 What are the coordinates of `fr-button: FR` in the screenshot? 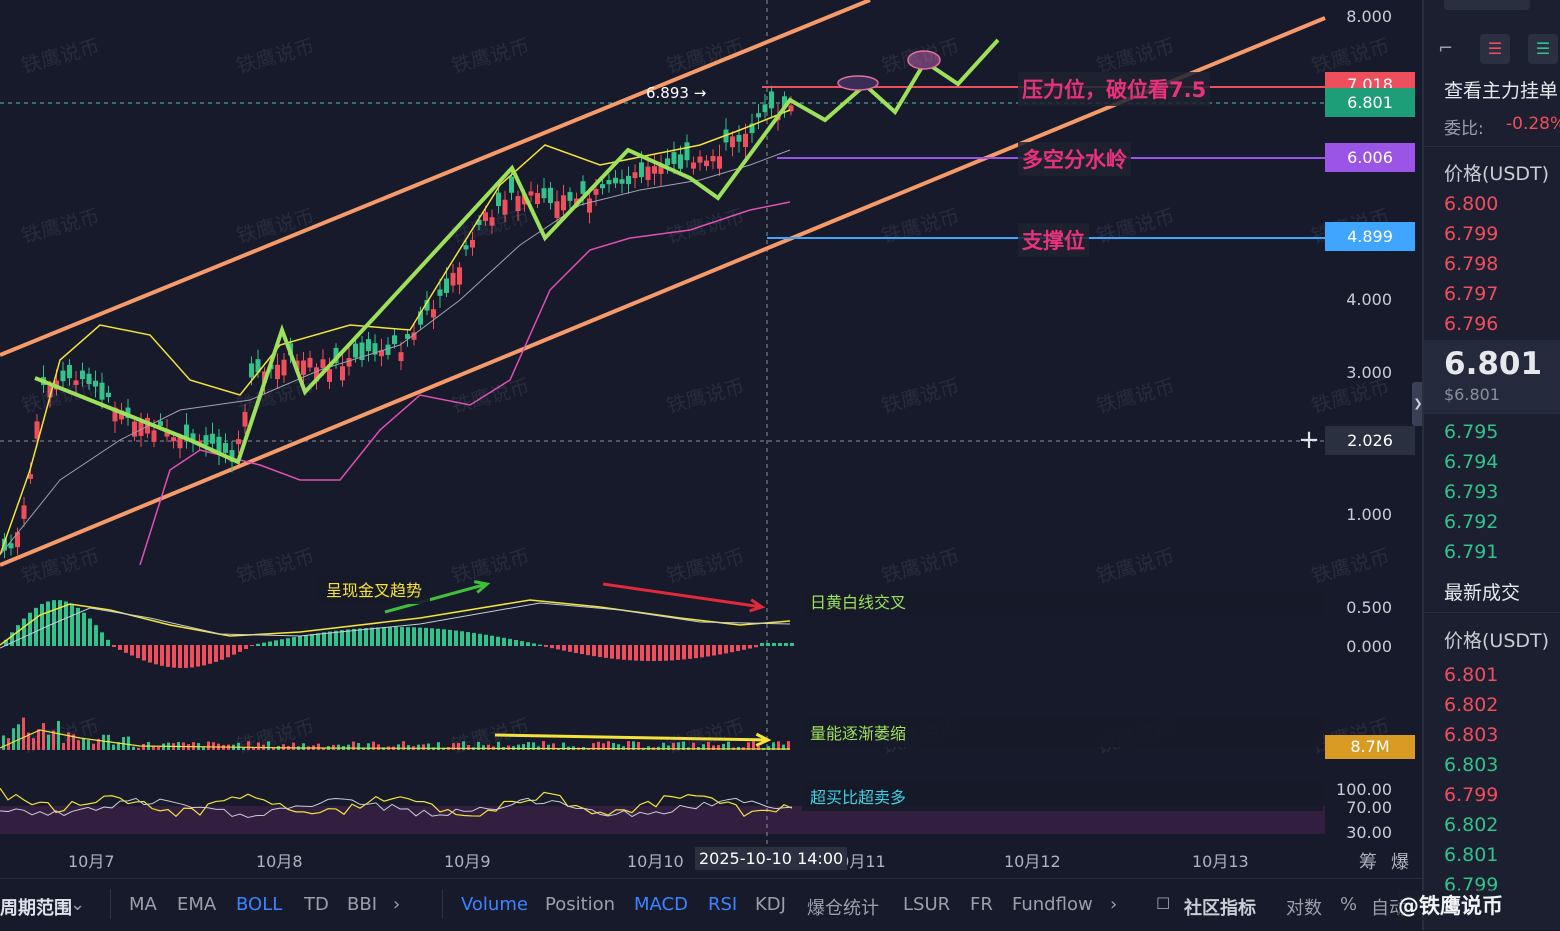 It's located at (981, 904).